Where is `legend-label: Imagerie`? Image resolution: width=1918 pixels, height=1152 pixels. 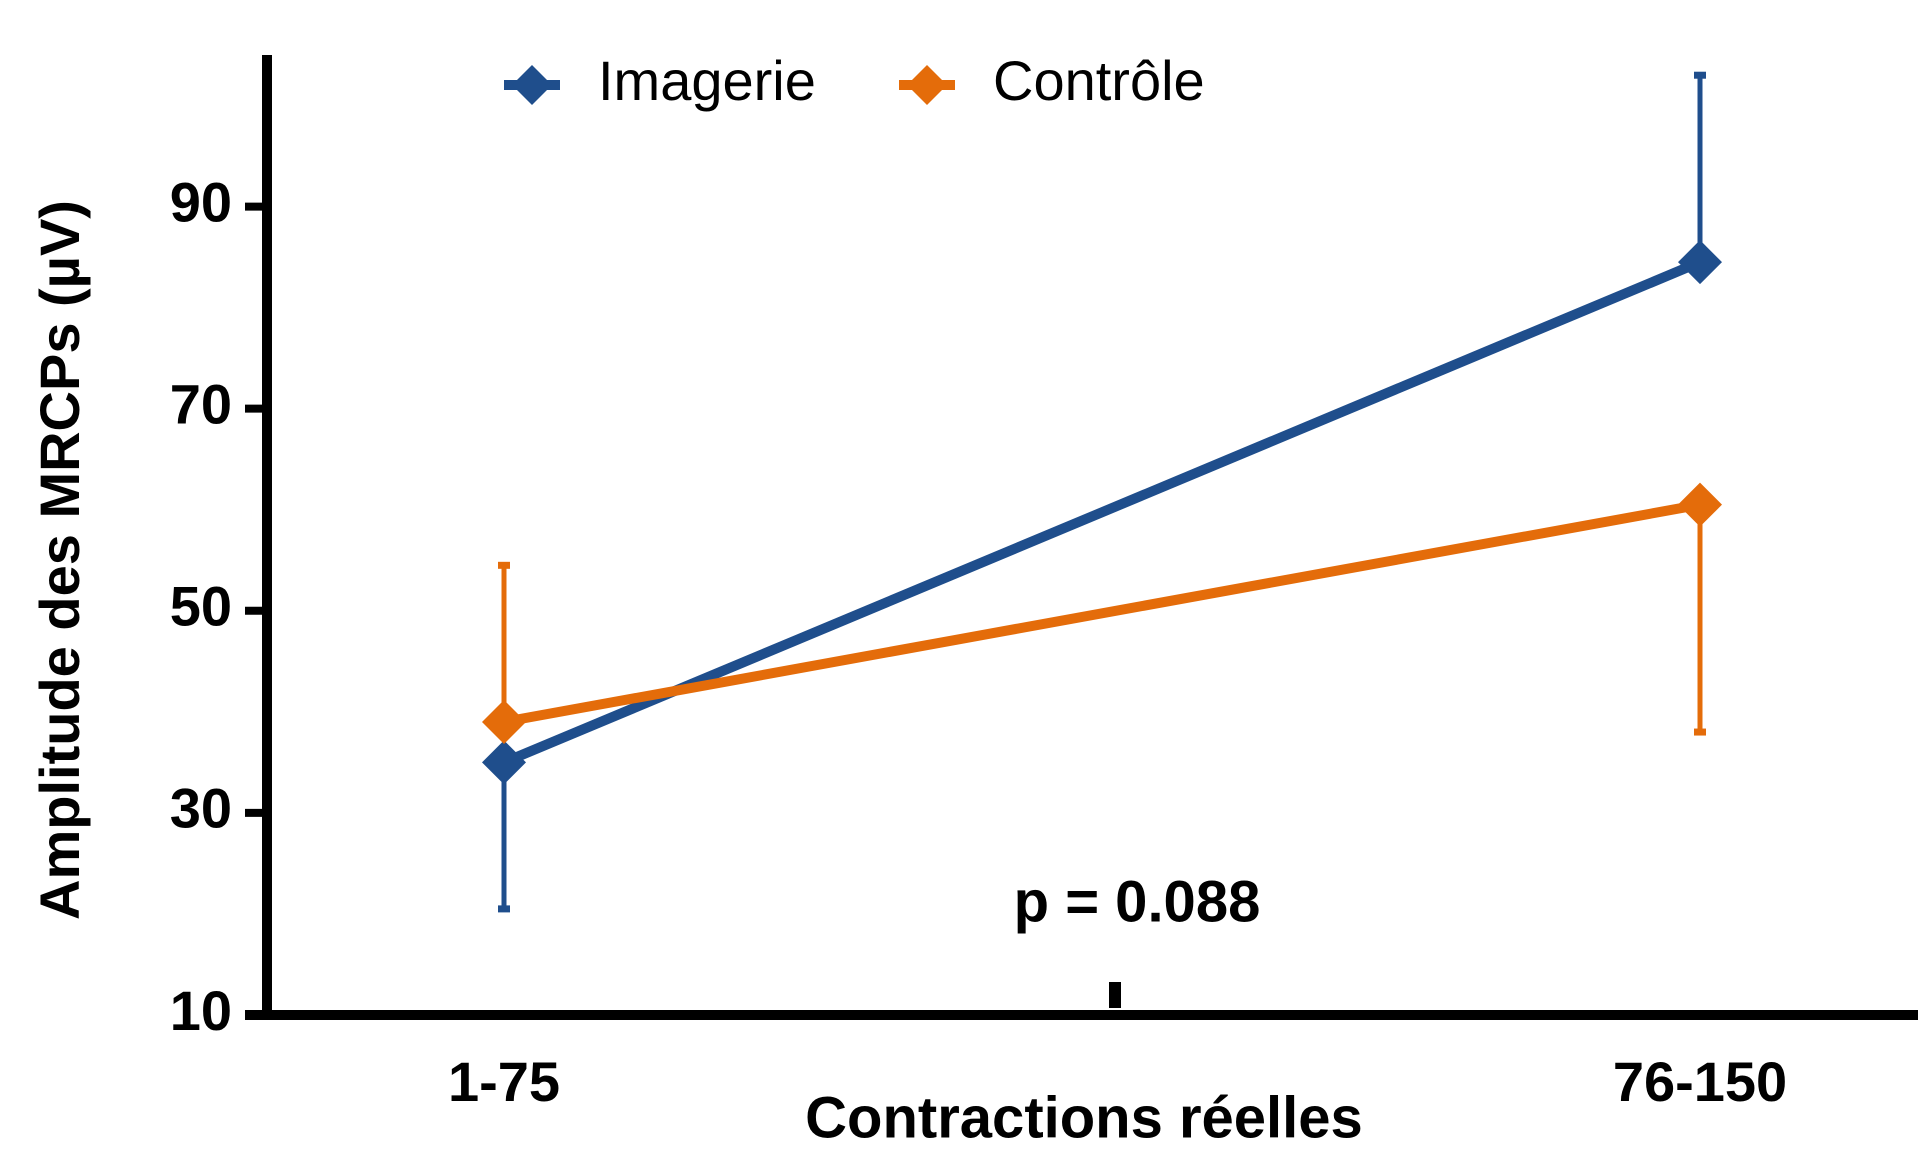
legend-label: Imagerie is located at coordinates (707, 80).